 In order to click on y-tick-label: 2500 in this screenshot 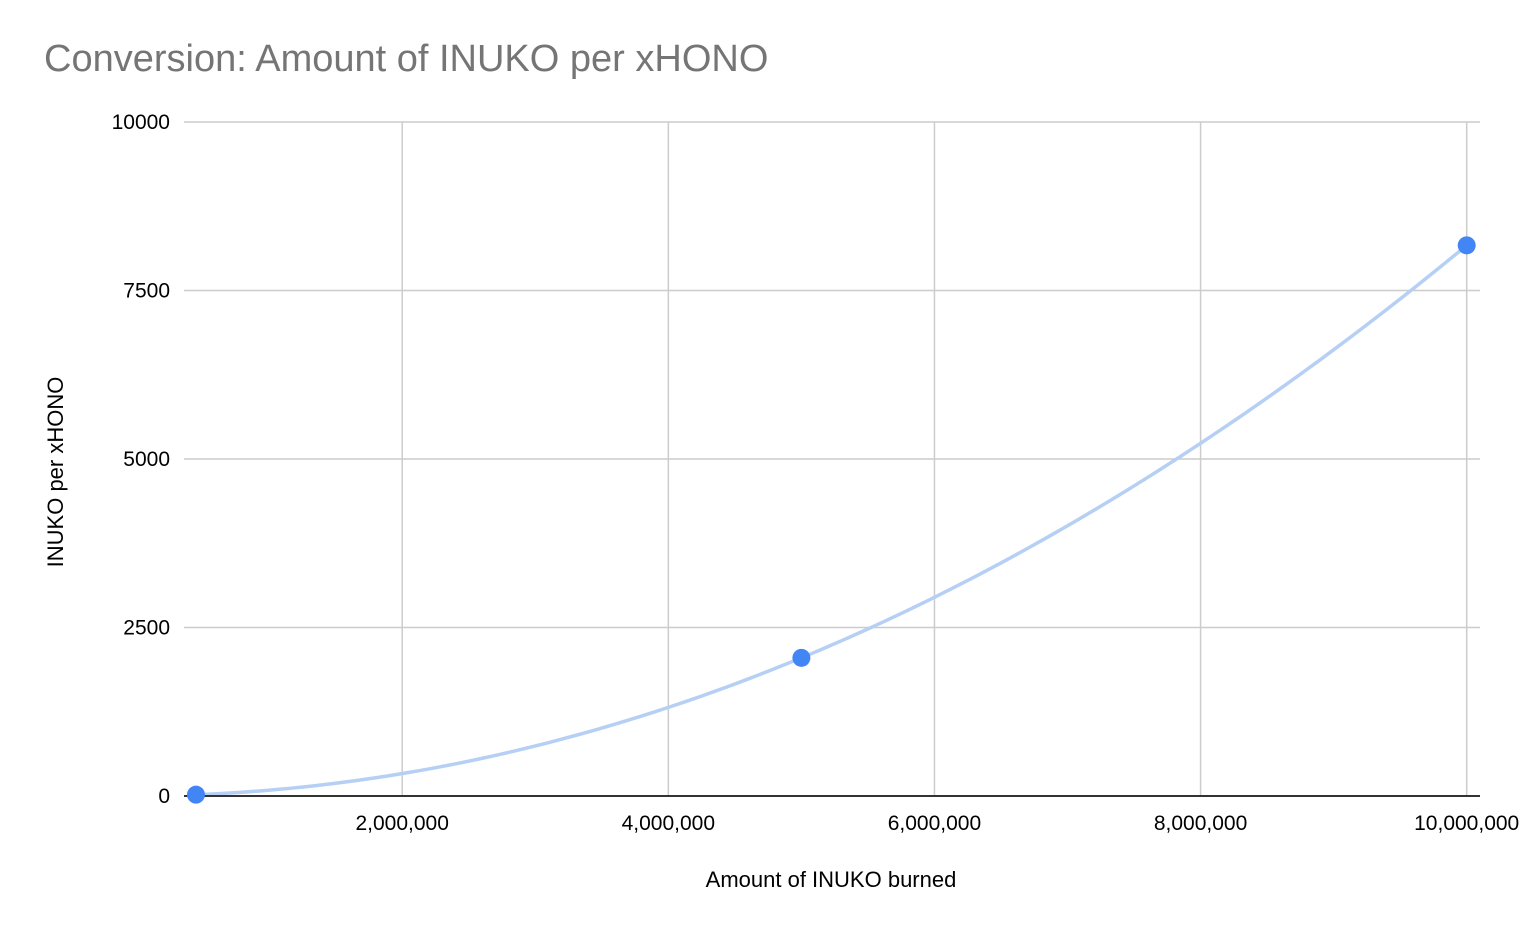, I will do `click(146, 628)`.